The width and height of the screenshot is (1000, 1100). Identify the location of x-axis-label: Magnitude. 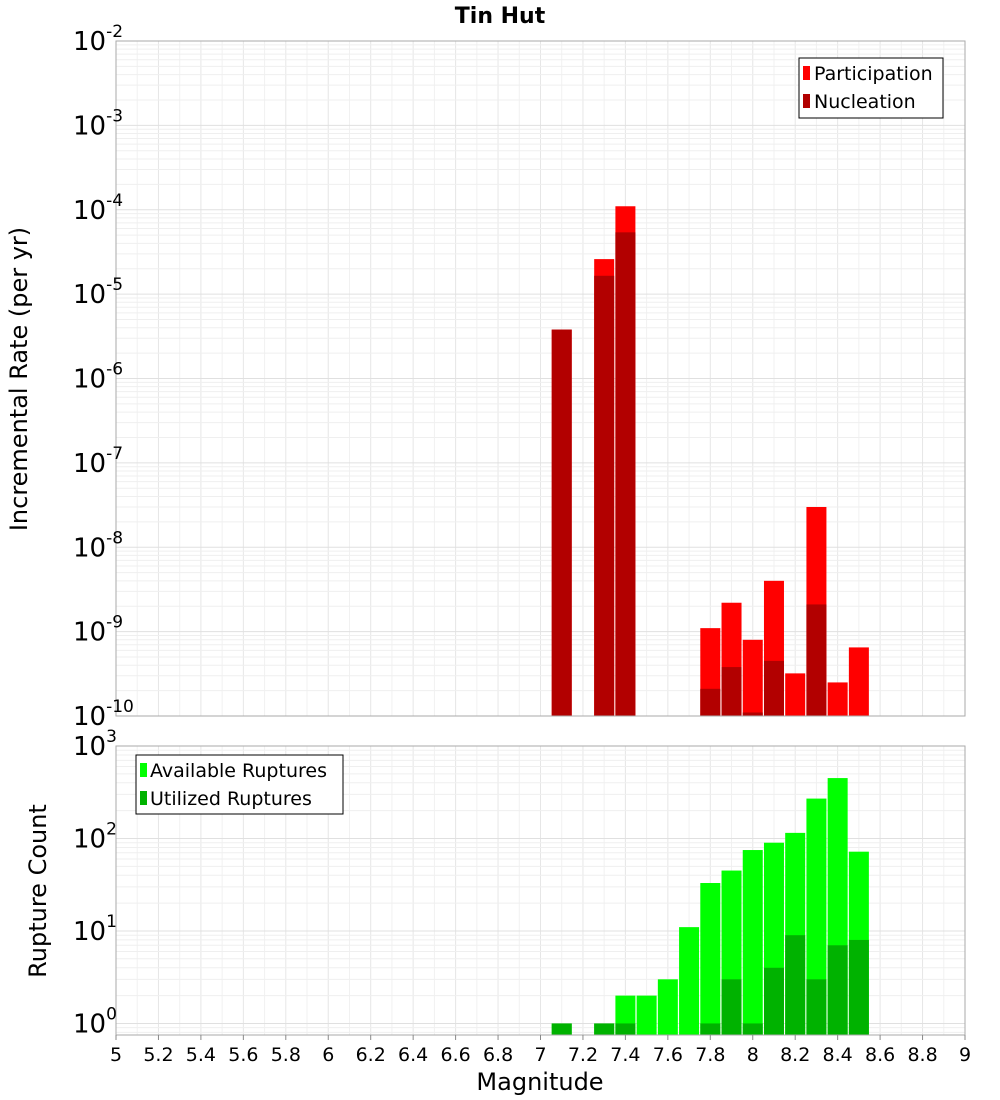
(539, 1082).